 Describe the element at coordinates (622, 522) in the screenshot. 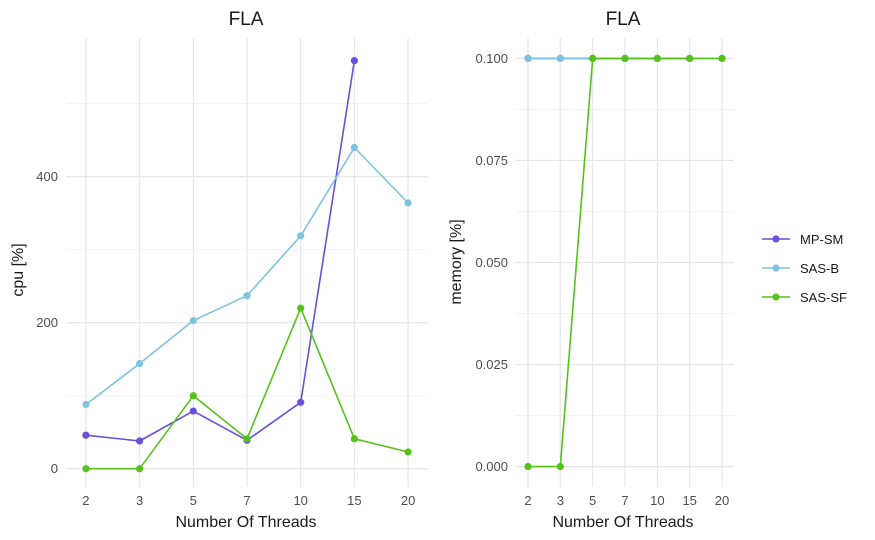

I see `memory-x-axis-title: Number Of Threads` at that location.